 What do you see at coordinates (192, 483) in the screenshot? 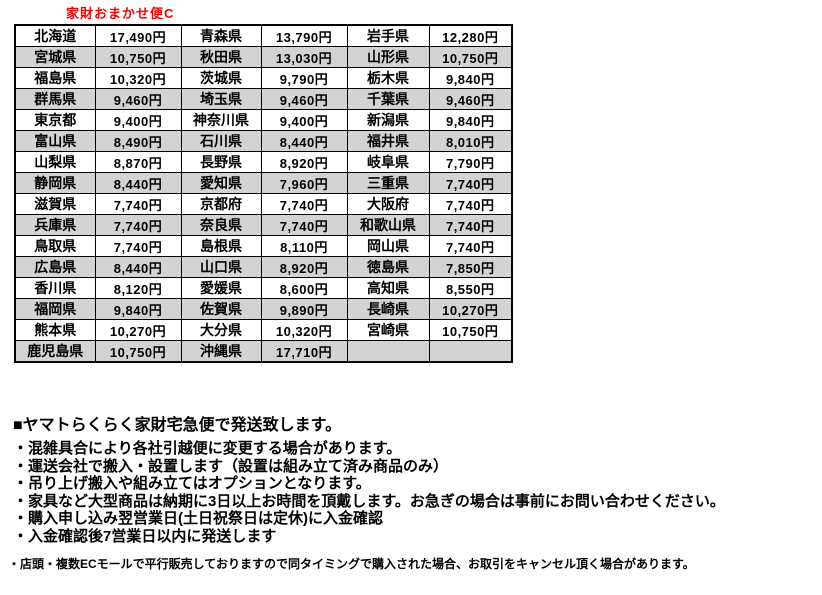
I see `note-item: ・吊り上げ搬入や組み立てはオプションとなります。` at bounding box center [192, 483].